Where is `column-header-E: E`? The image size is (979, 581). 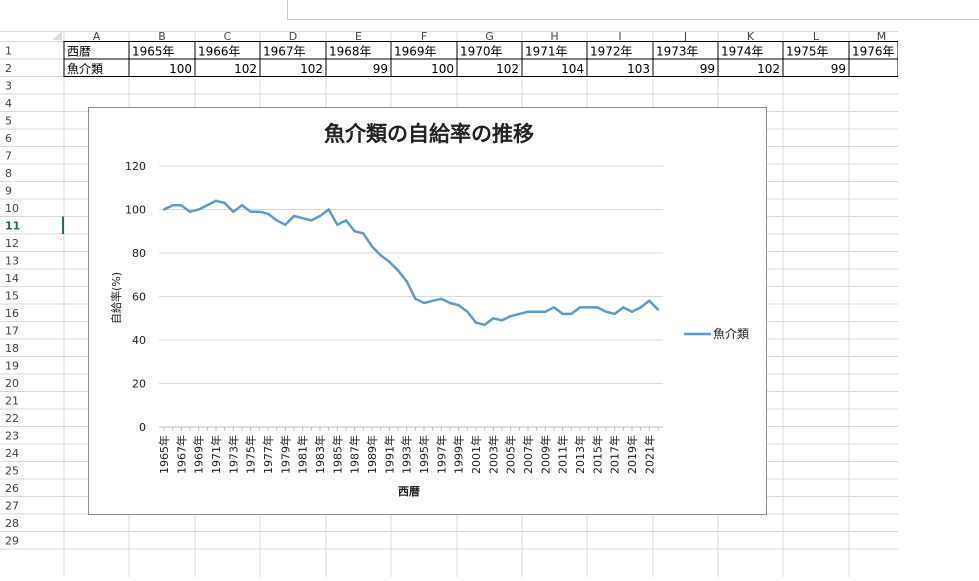
column-header-E: E is located at coordinates (358, 36).